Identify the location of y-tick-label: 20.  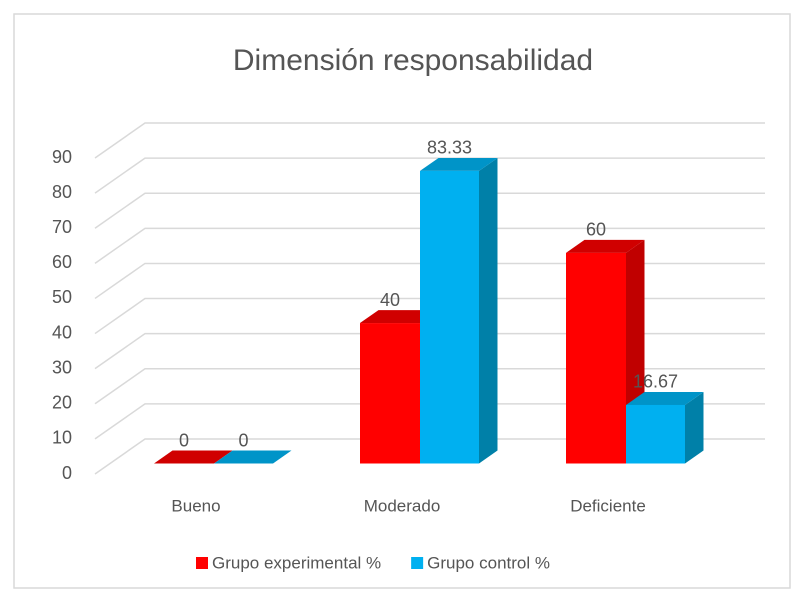
(62, 403).